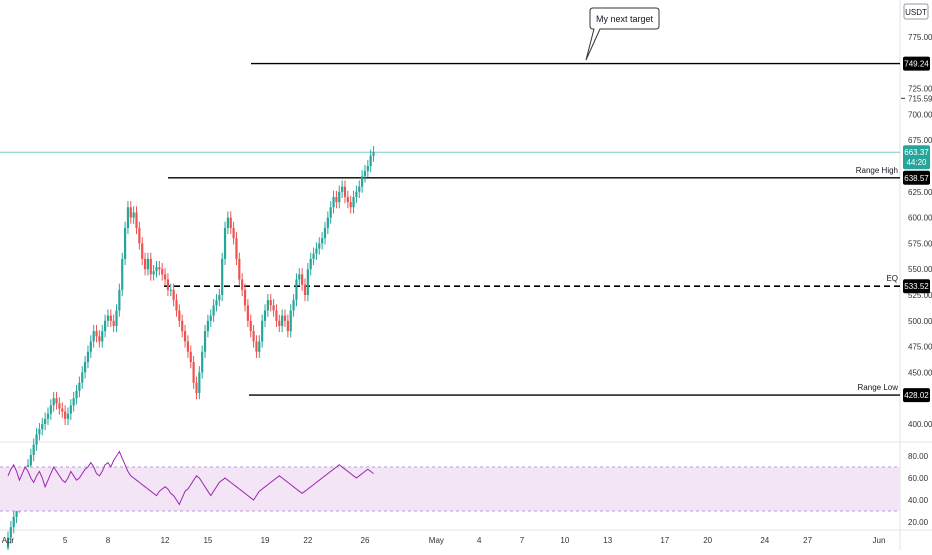 The image size is (932, 555). I want to click on price-tick-label: 450.00, so click(920, 372).